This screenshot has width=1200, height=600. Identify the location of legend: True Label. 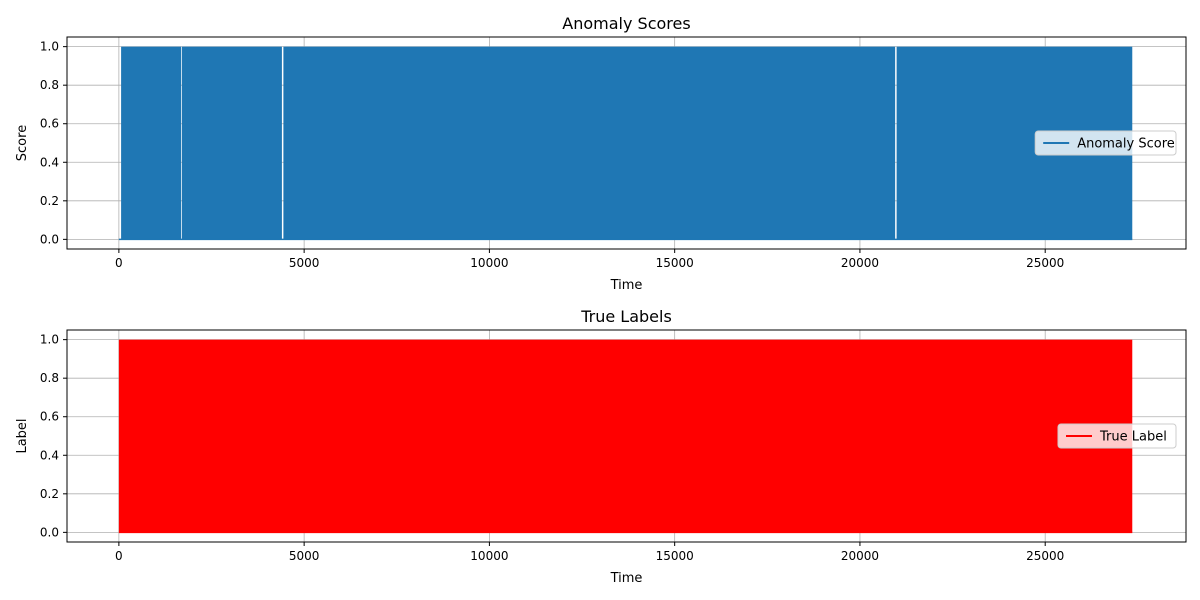
(1117, 436).